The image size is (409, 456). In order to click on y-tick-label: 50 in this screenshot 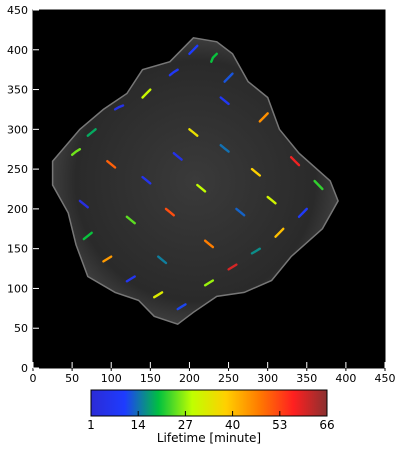, I will do `click(21, 328)`.